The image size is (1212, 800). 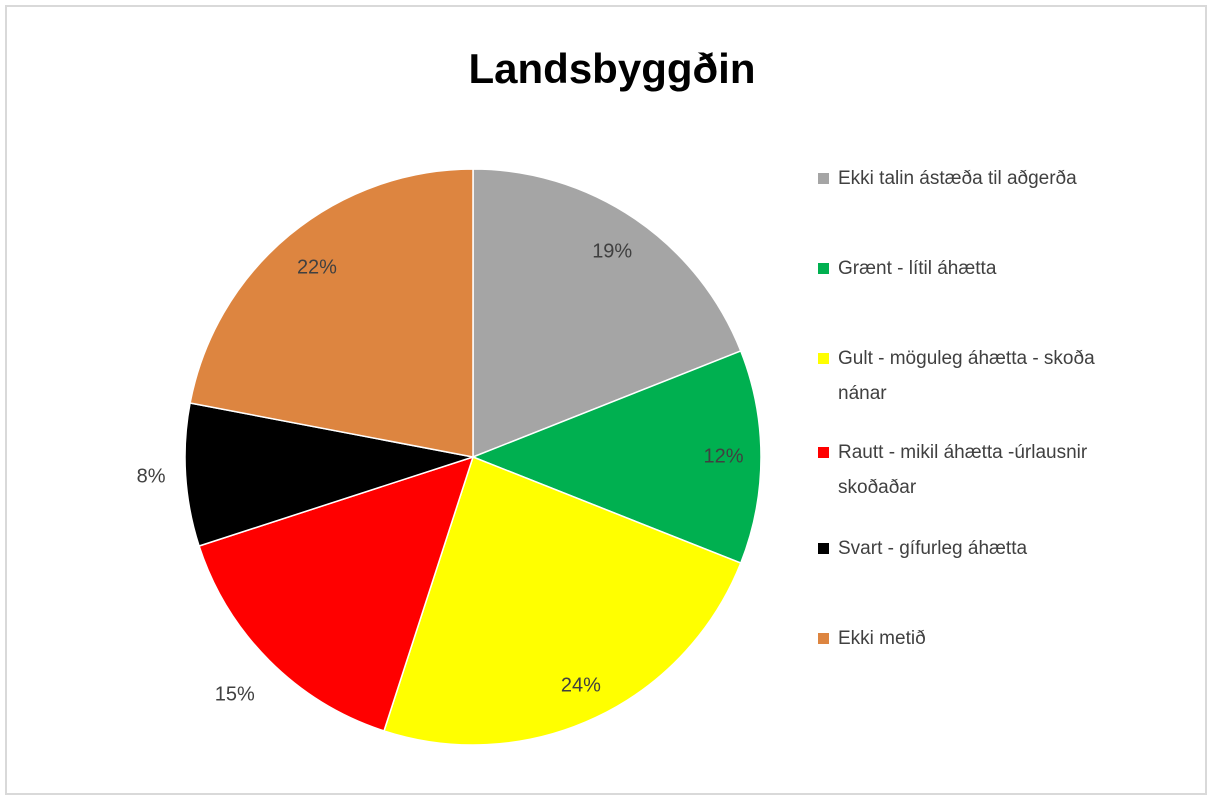 I want to click on legend-item: Ekki talin ástæða til aðgerða, so click(x=983, y=178).